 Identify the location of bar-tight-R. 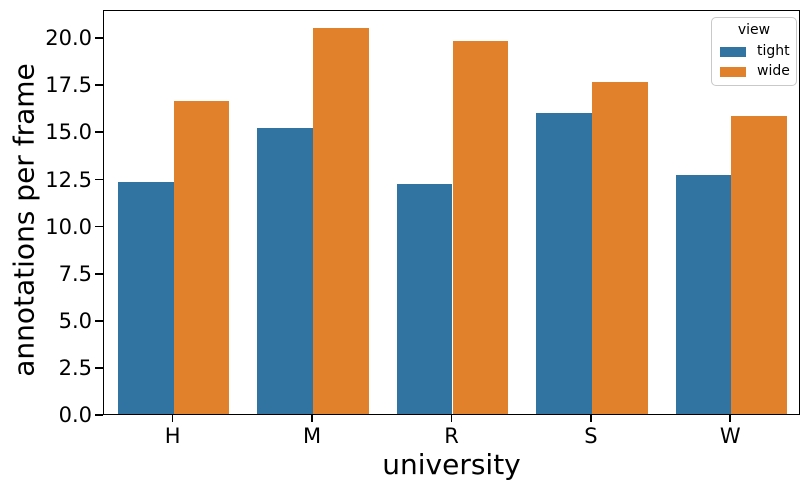
(424, 299).